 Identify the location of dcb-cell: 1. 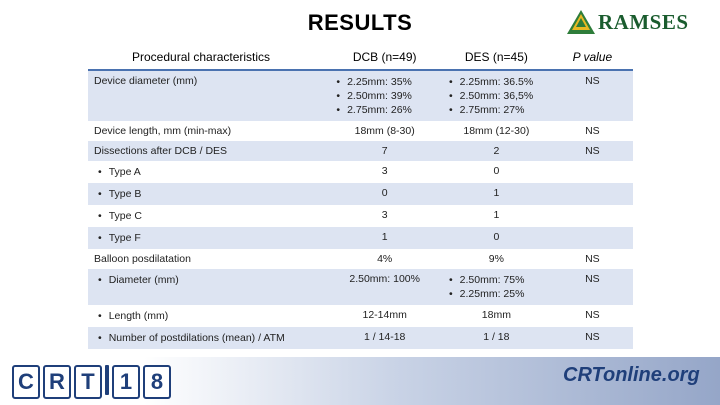
(384, 238).